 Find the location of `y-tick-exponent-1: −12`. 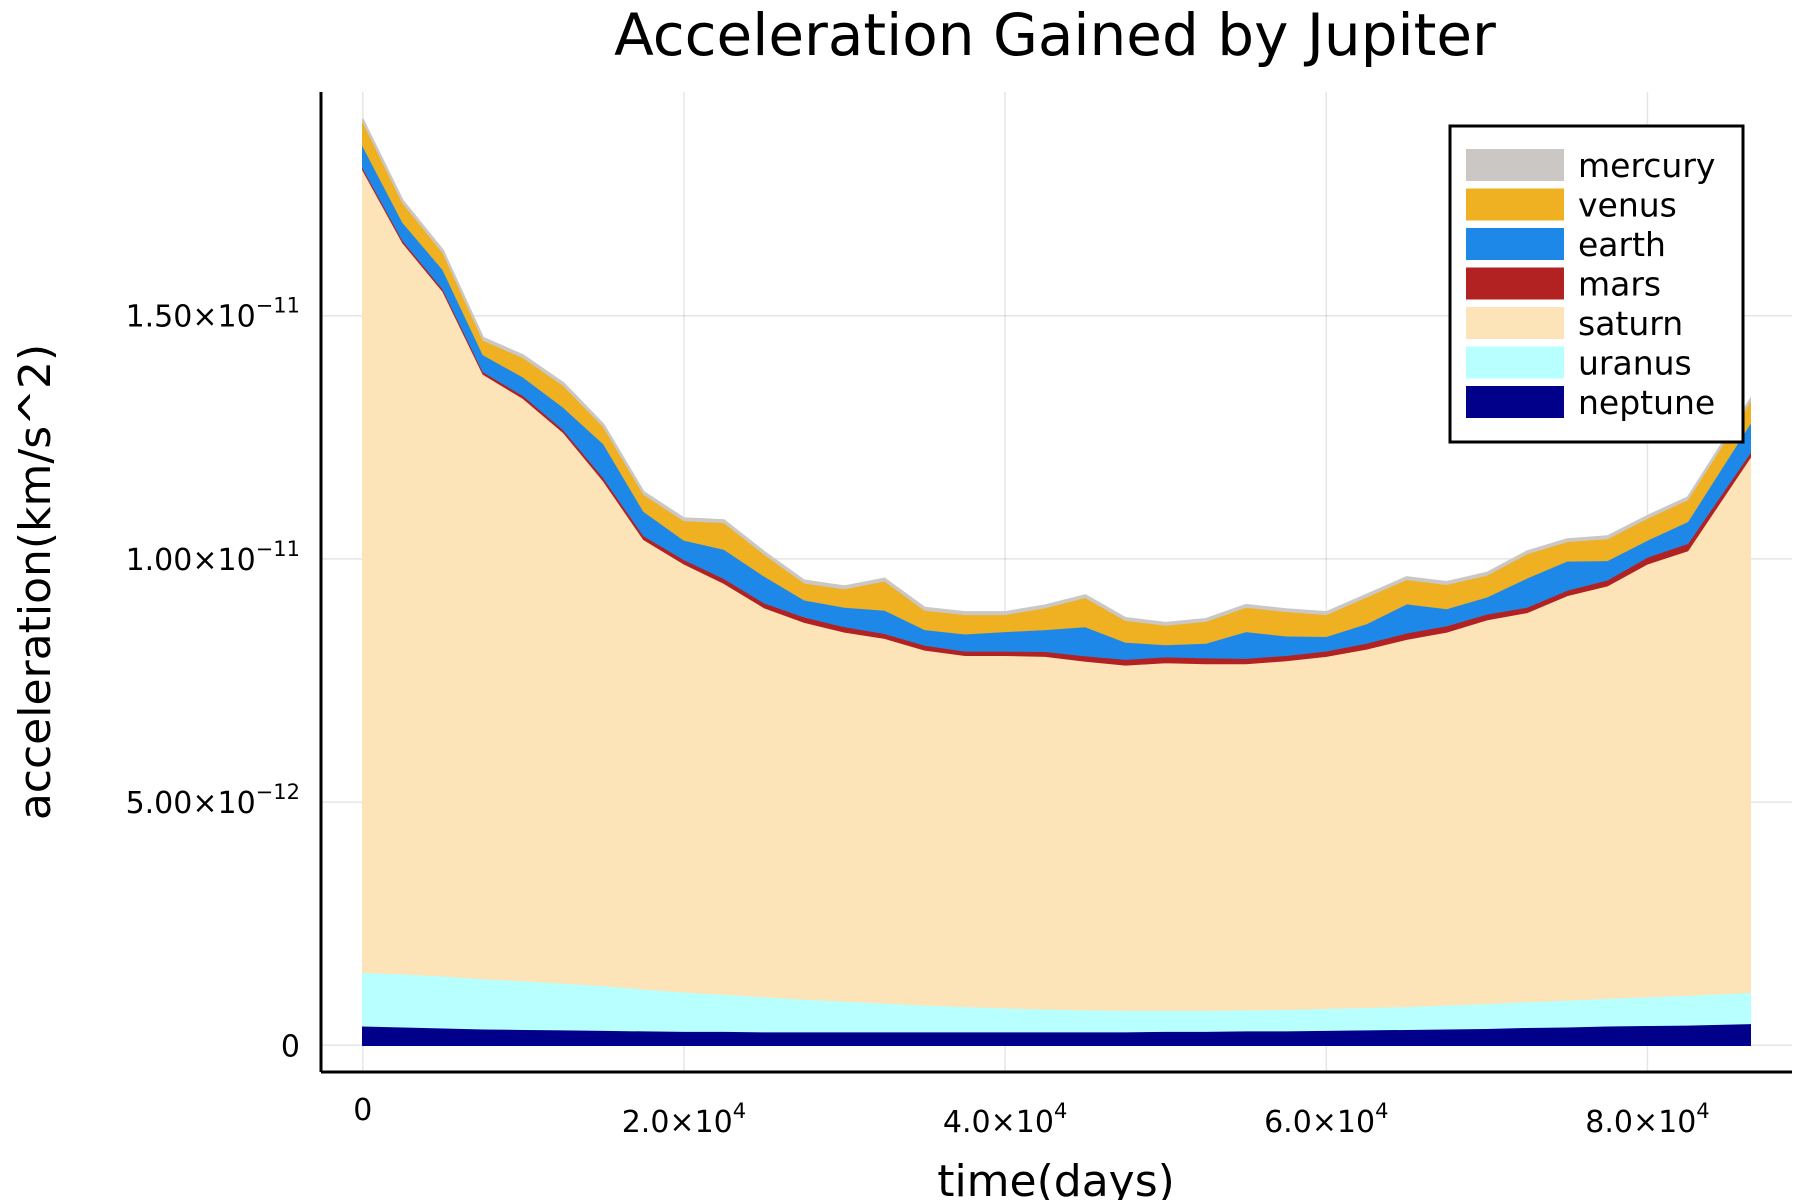

y-tick-exponent-1: −12 is located at coordinates (278, 792).